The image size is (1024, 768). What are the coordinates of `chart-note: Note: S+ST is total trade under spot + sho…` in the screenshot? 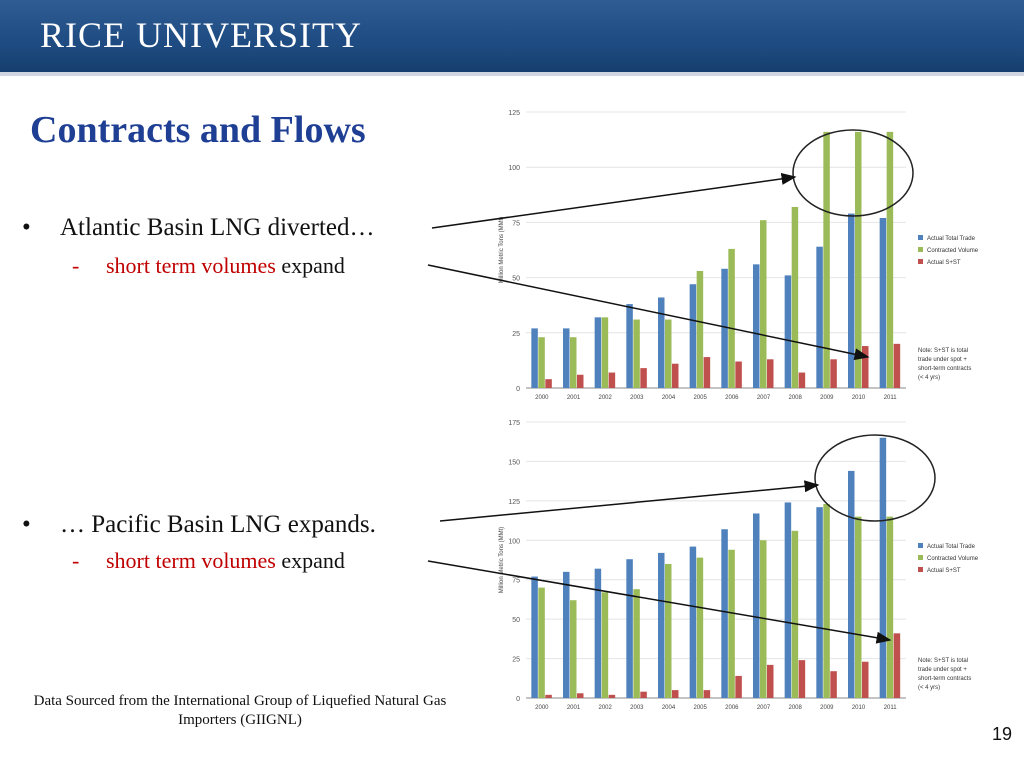 It's located at (944, 364).